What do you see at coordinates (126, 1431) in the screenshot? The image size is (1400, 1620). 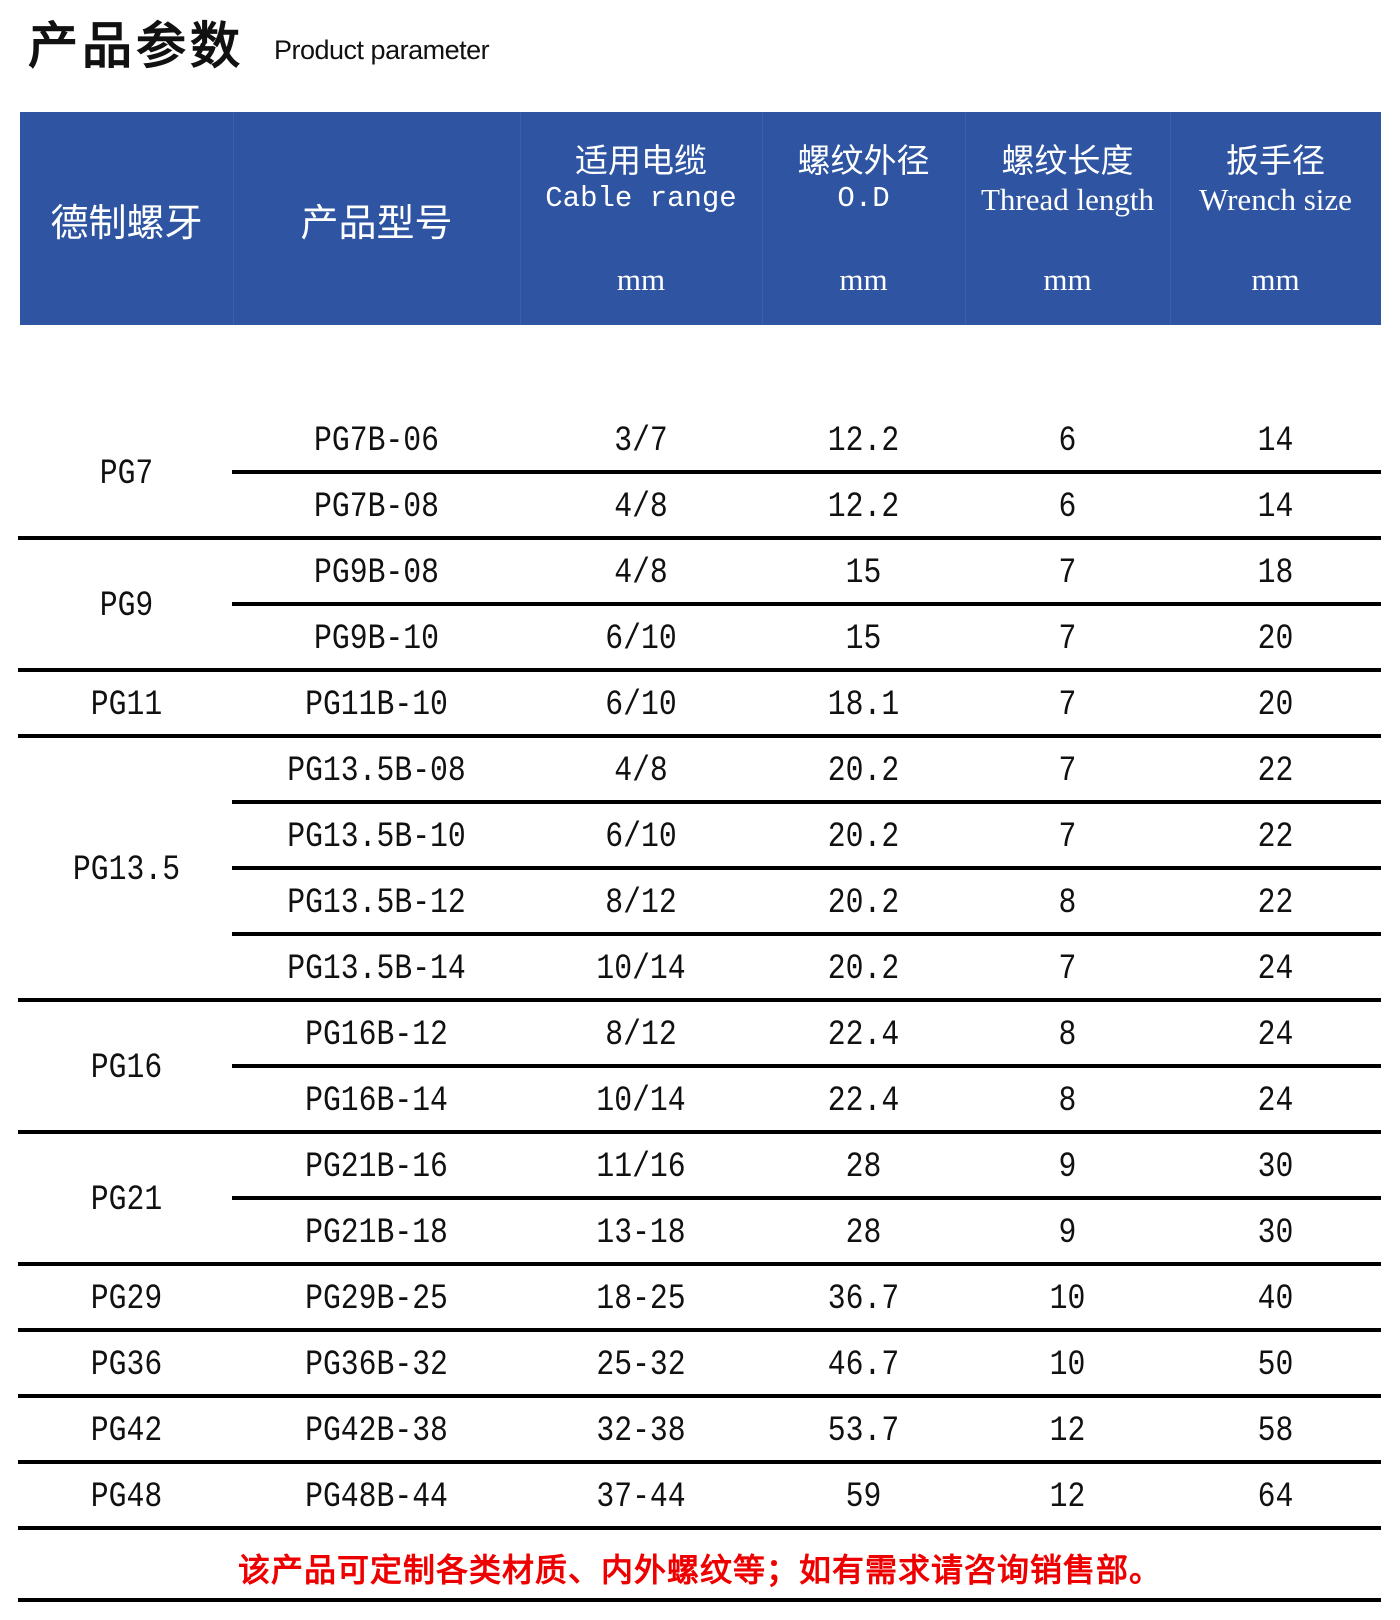 I see `thread-group-label: PG42` at bounding box center [126, 1431].